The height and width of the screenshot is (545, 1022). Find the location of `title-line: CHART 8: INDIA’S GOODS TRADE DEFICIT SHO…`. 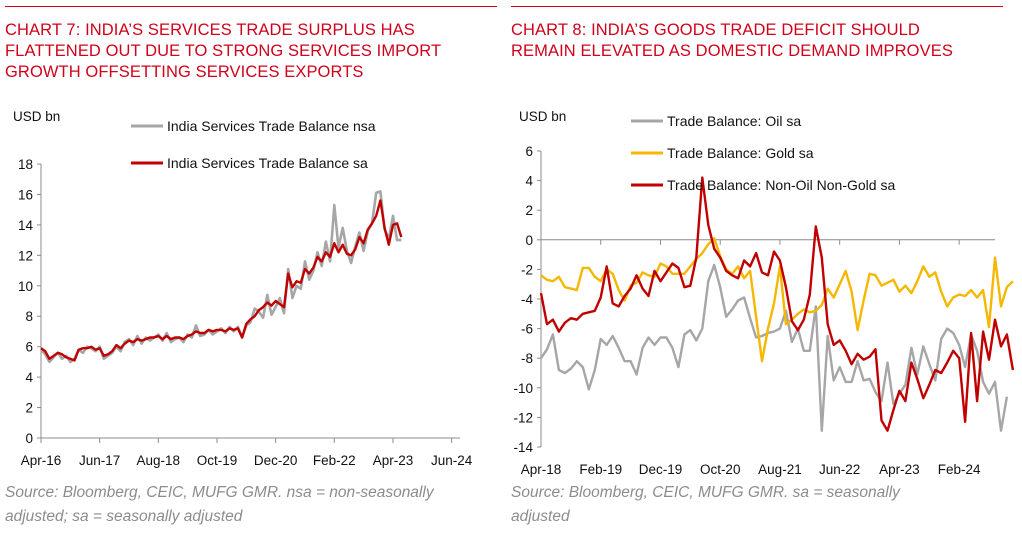

title-line: CHART 8: INDIA’S GOODS TRADE DEFICIT SHO… is located at coordinates (715, 30).